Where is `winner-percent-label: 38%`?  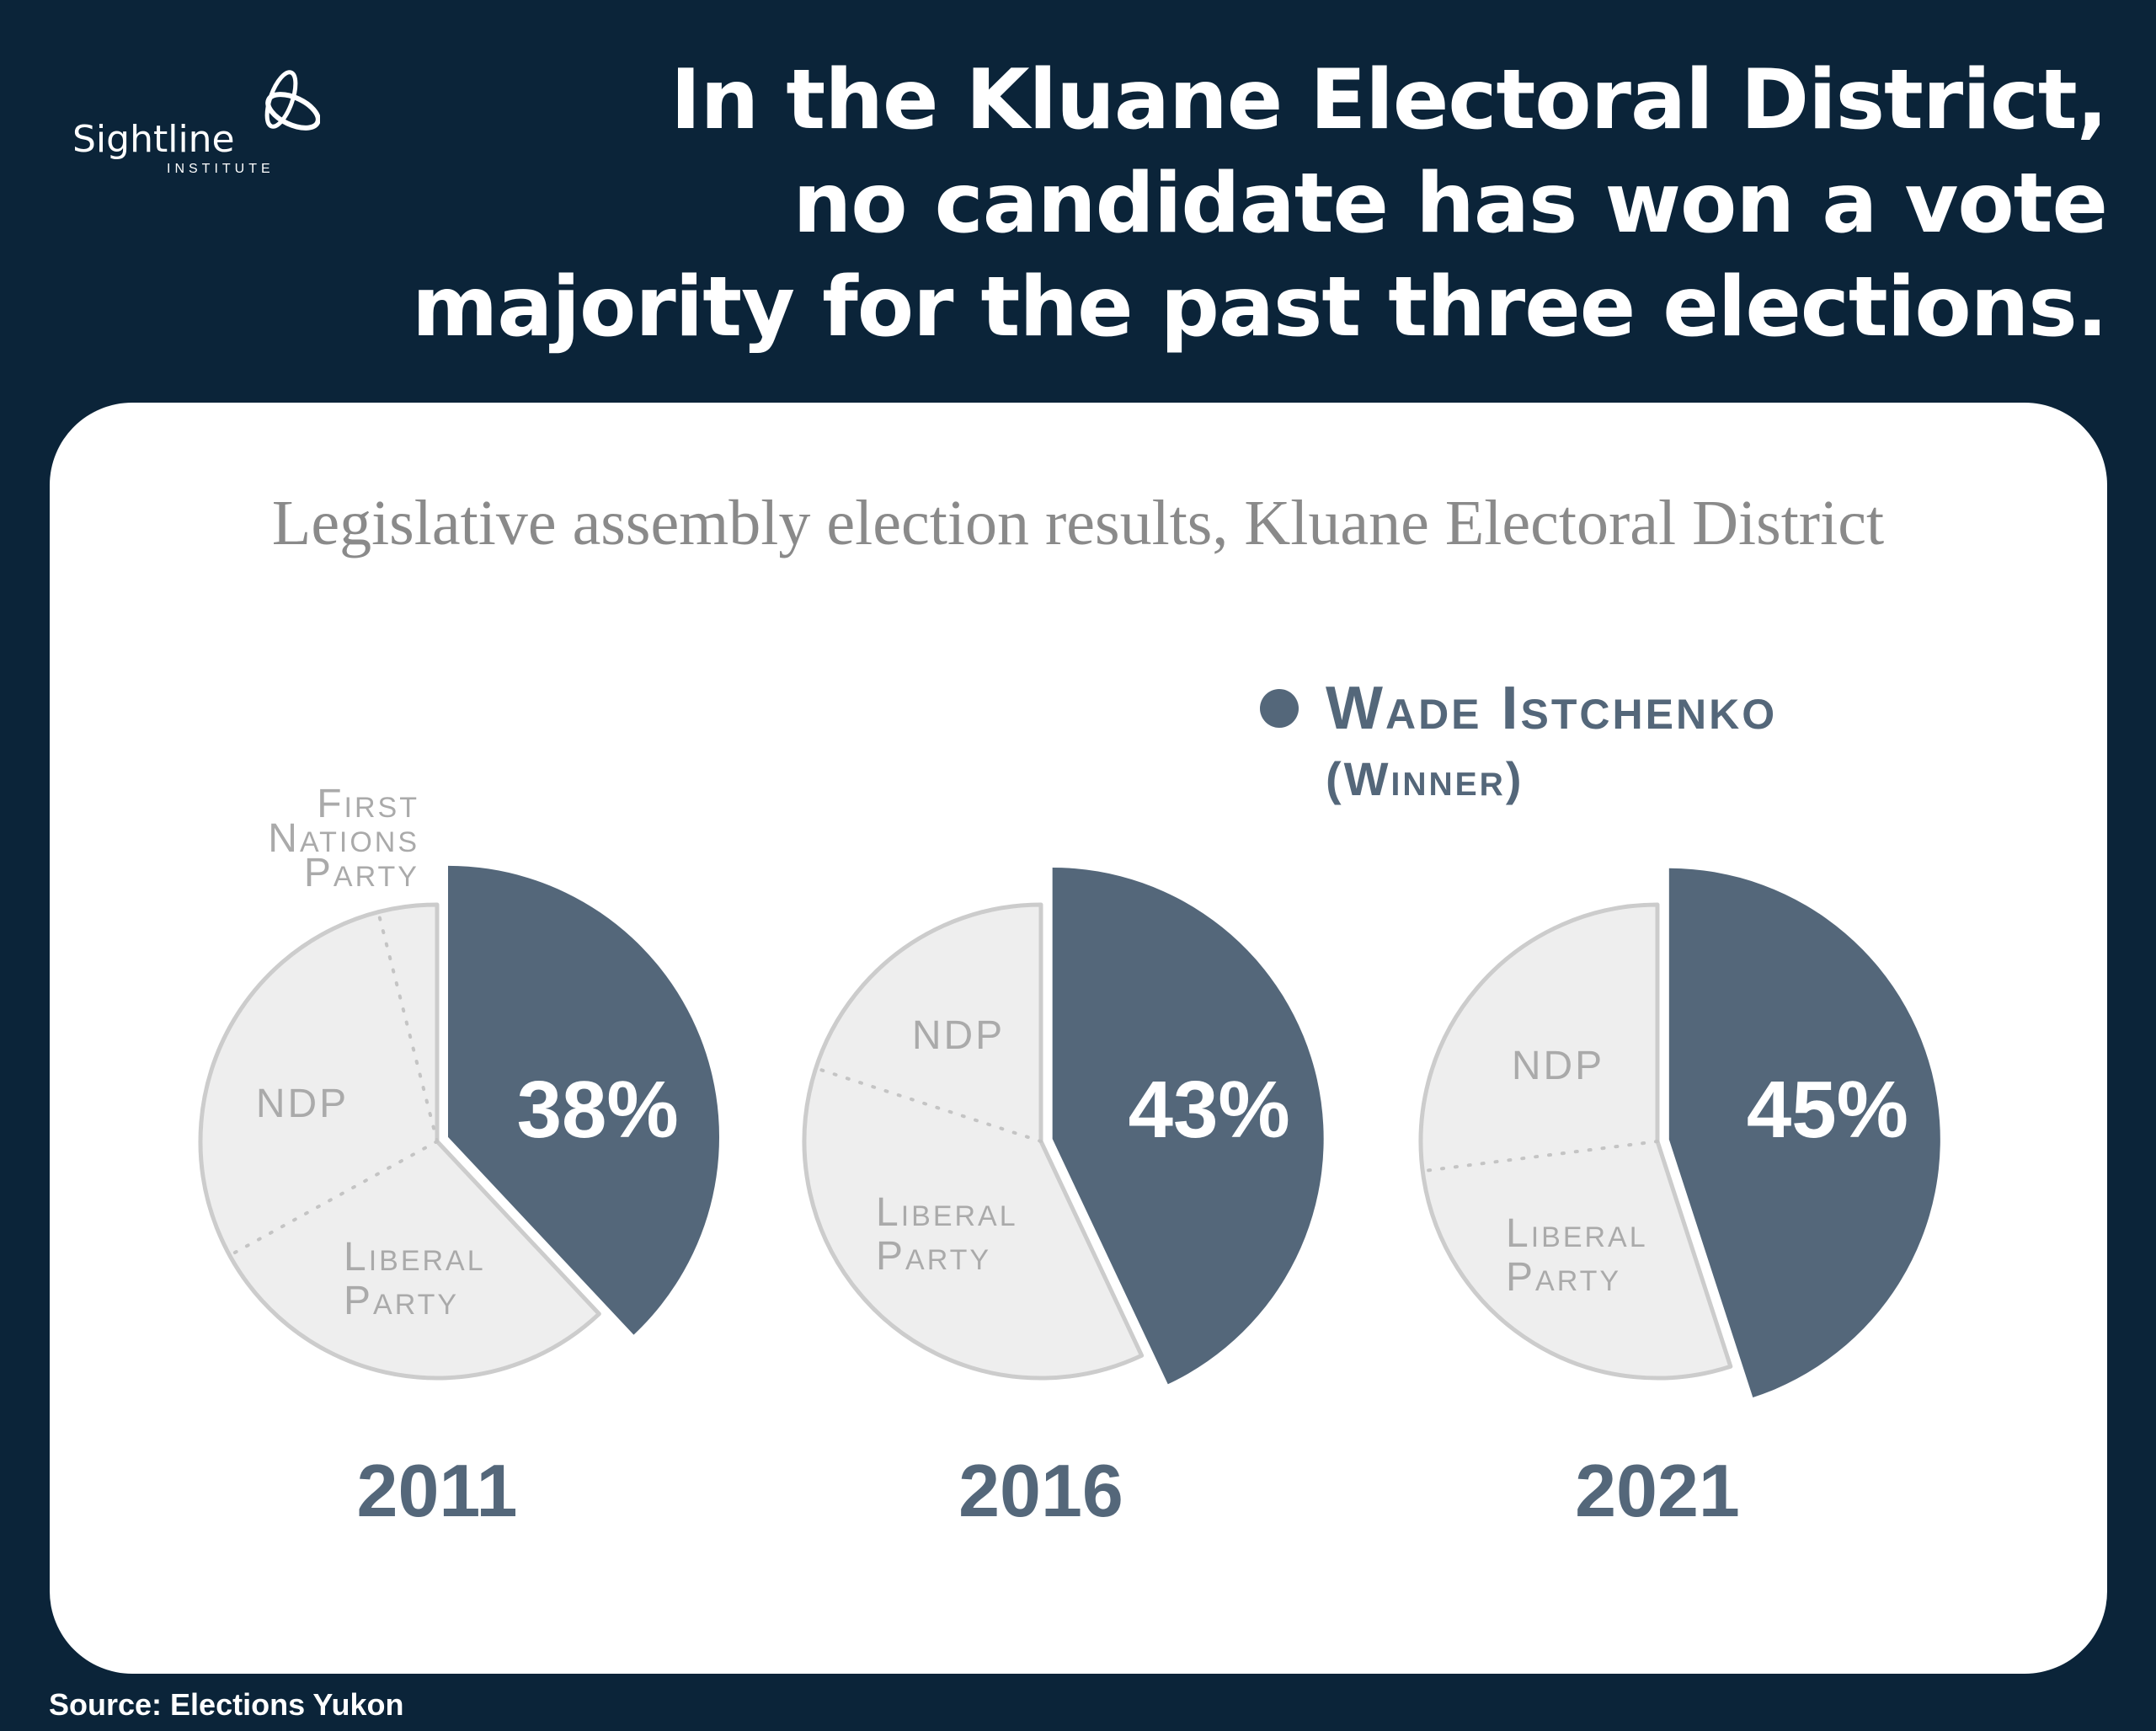
winner-percent-label: 38% is located at coordinates (598, 1110).